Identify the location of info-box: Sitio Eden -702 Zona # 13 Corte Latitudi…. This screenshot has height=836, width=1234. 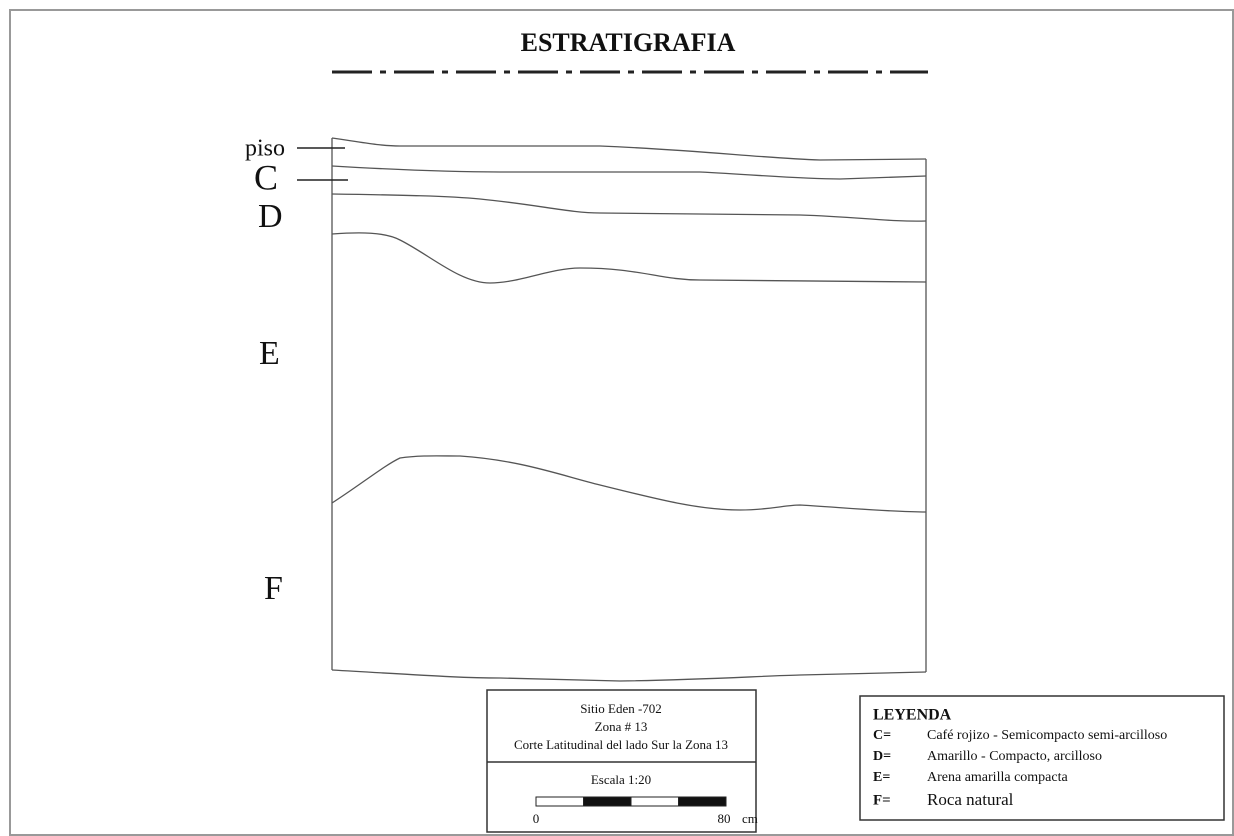
(622, 761).